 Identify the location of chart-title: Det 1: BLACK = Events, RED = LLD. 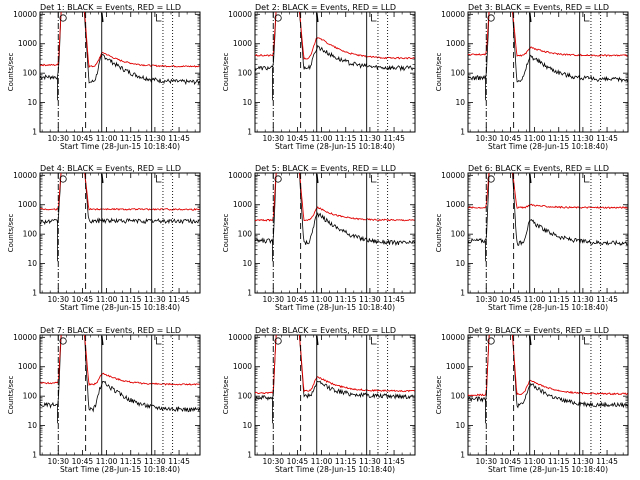
(110, 7).